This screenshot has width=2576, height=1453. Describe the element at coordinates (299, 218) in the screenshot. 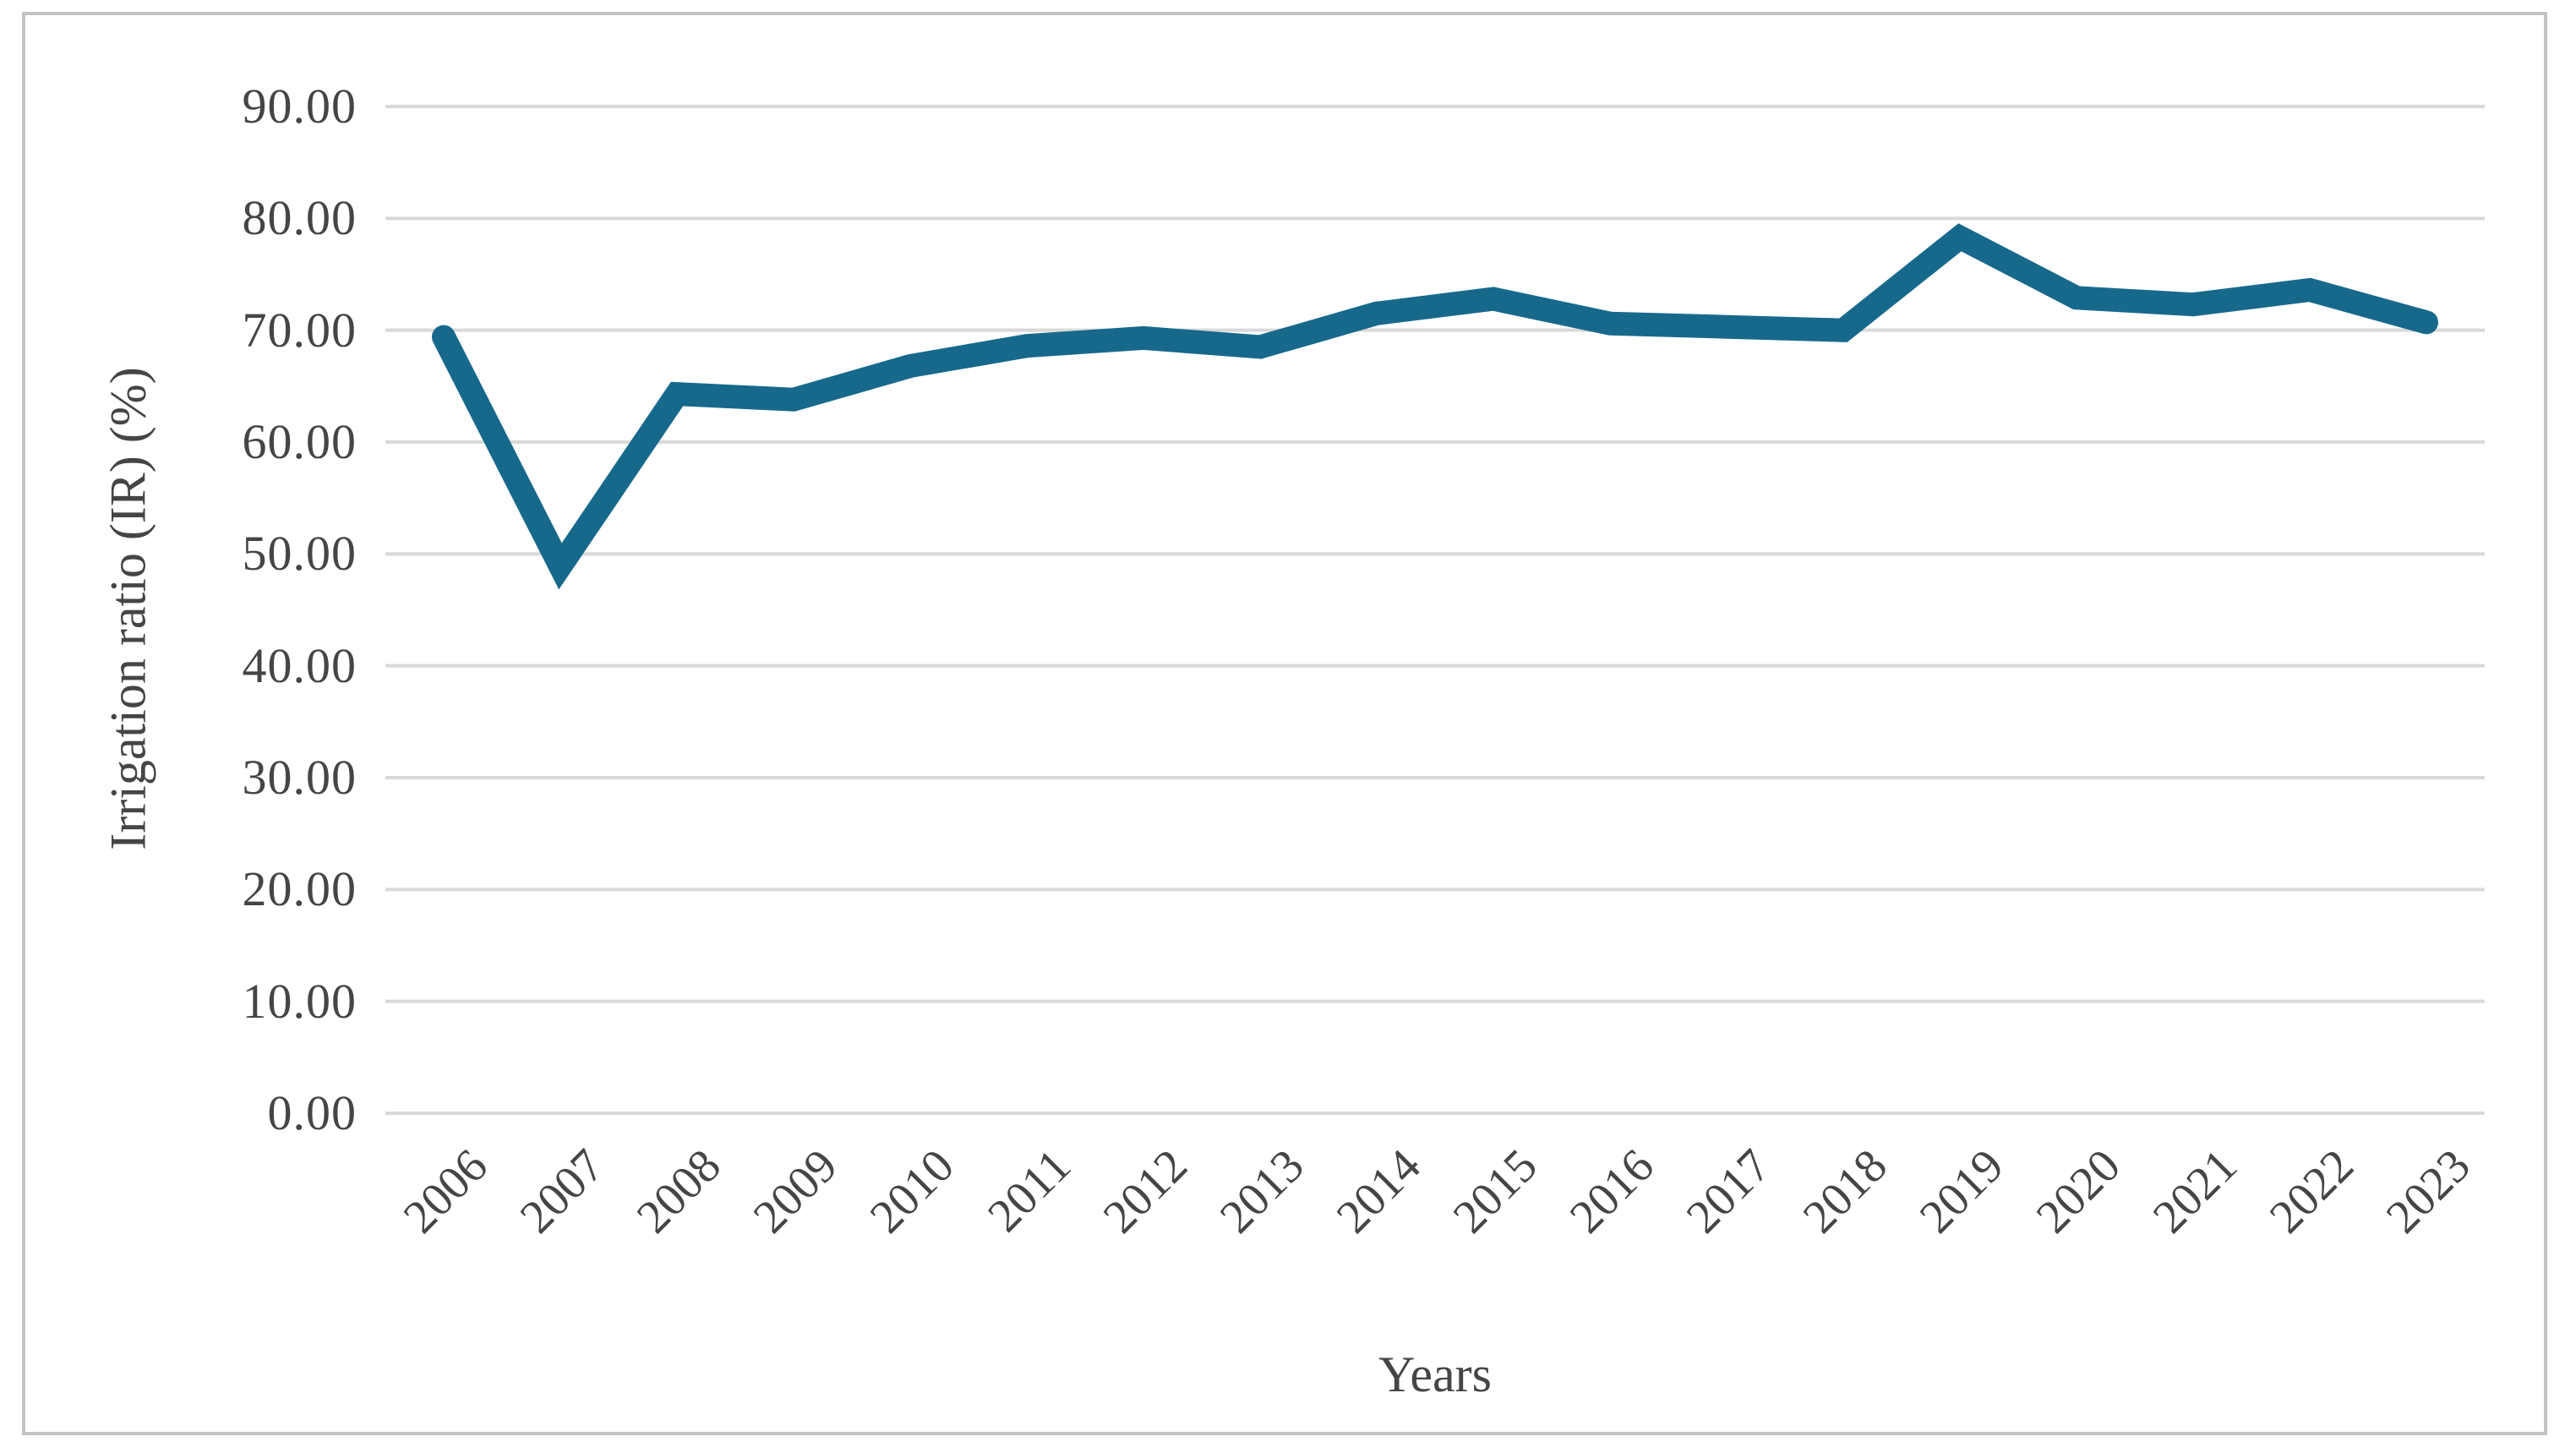

I see `y-tick-label-80.00: 80.00` at that location.